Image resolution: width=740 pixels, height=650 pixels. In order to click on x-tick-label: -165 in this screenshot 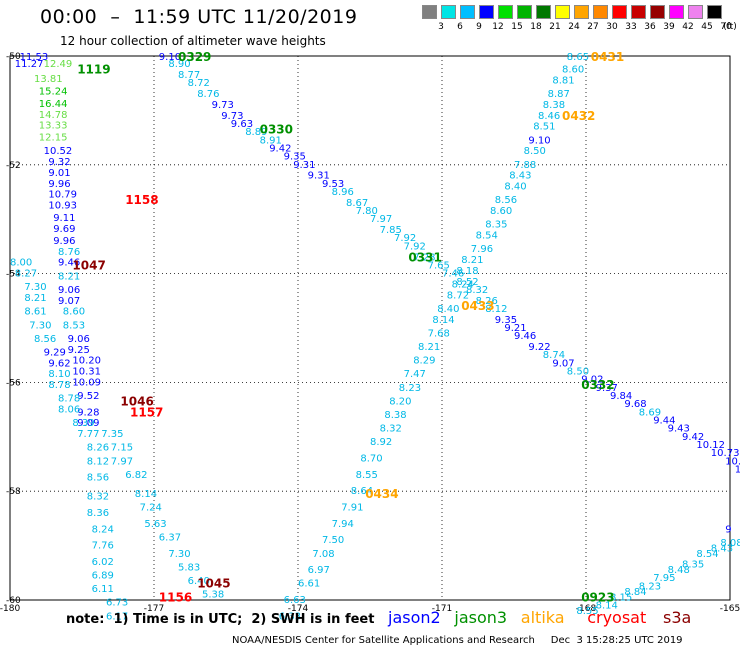, I will do `click(730, 609)`.